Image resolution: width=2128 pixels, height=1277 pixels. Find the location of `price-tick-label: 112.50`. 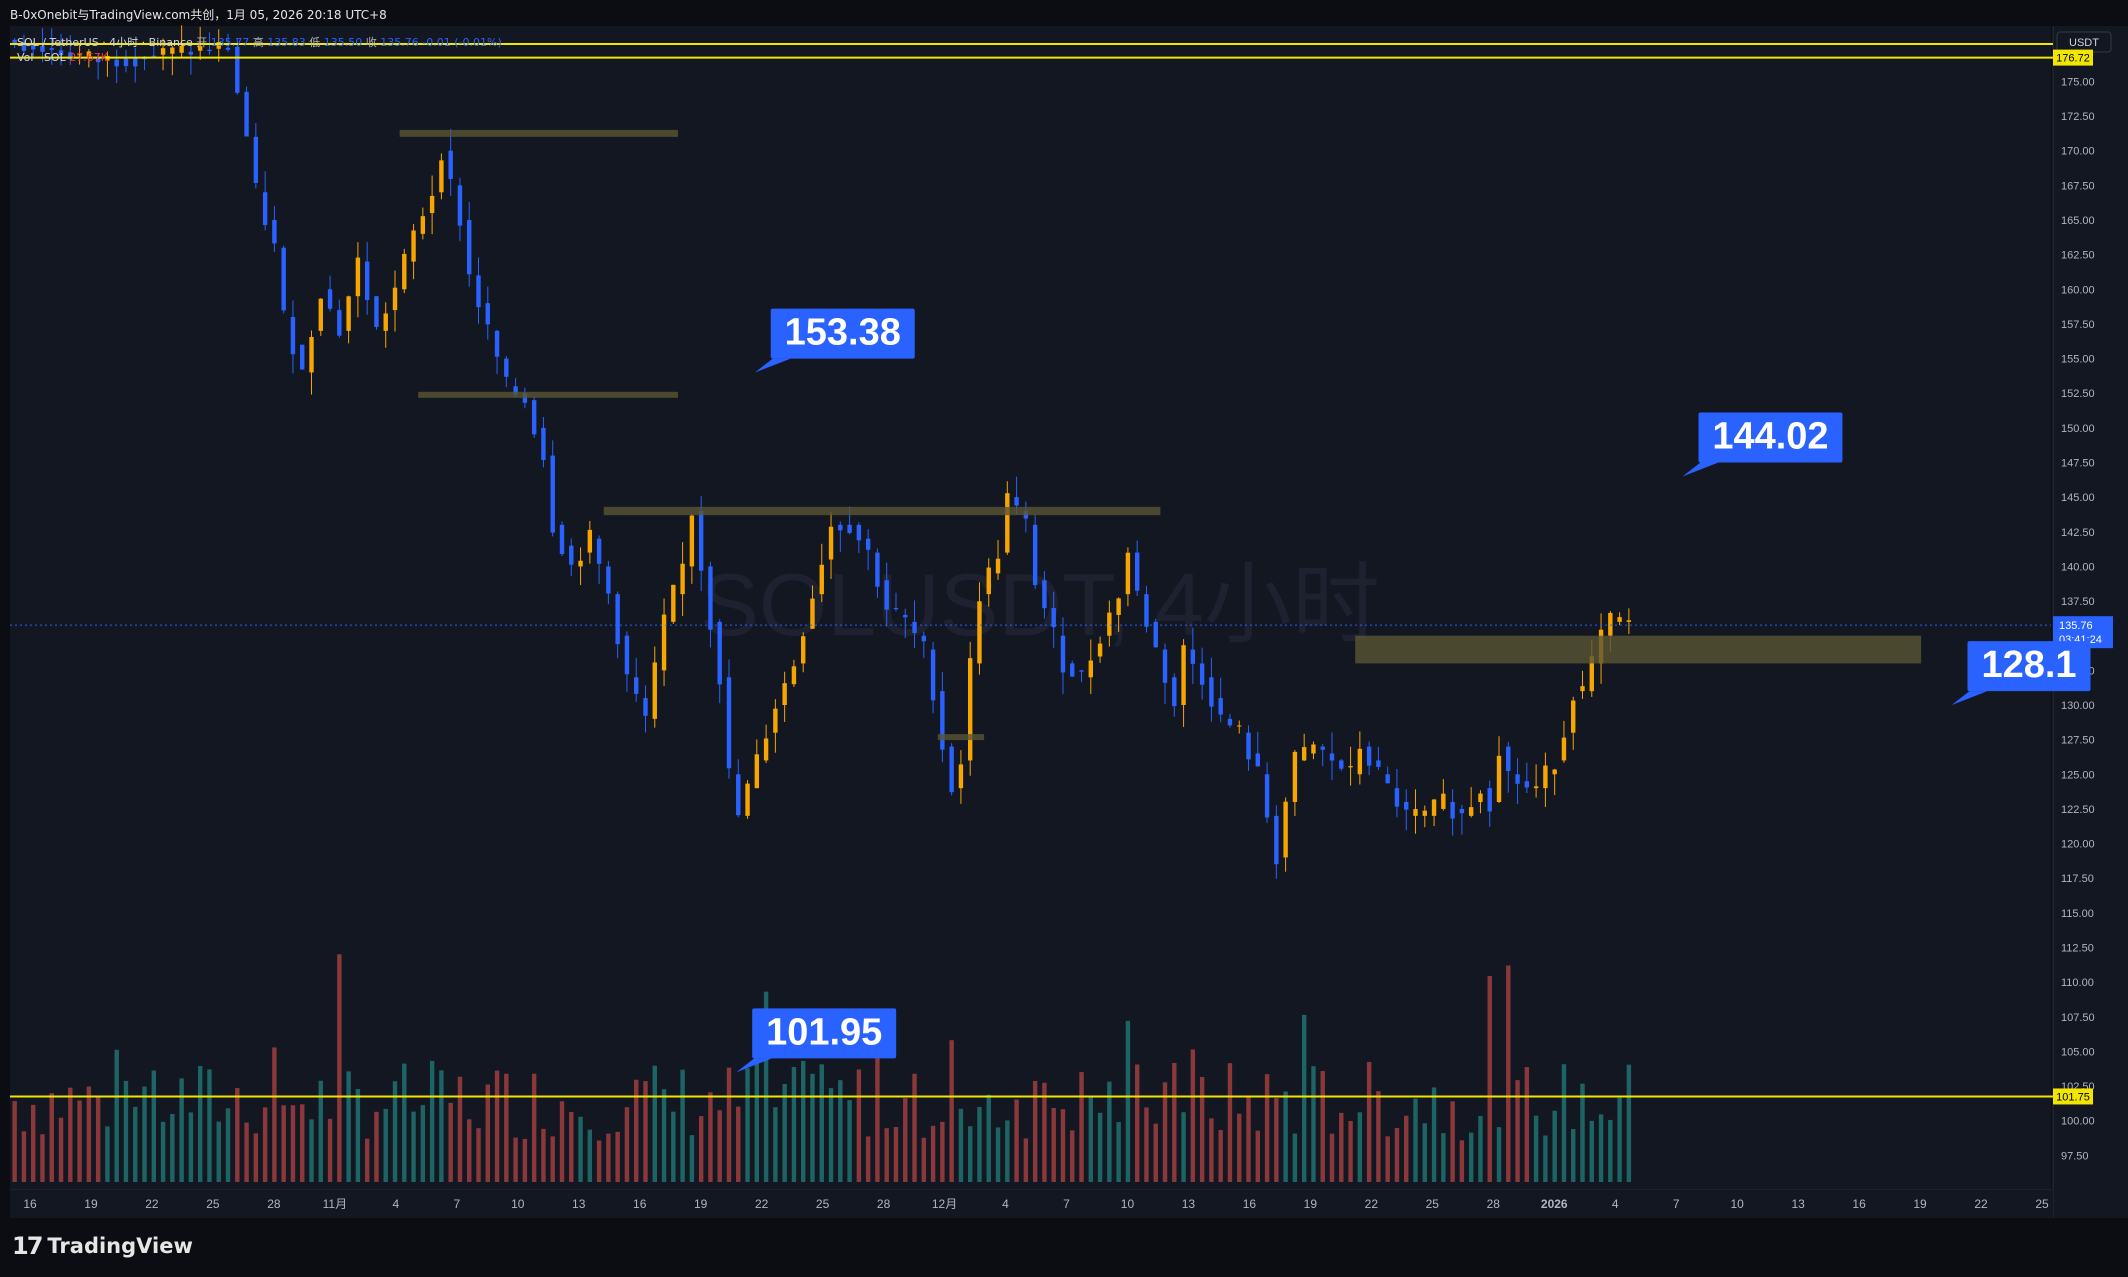

price-tick-label: 112.50 is located at coordinates (2077, 949).